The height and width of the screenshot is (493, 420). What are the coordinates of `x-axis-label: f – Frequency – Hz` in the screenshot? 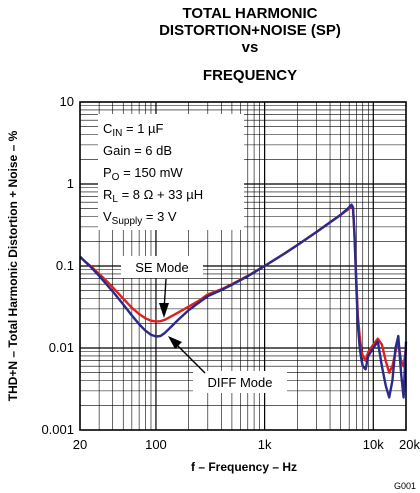 It's located at (244, 467).